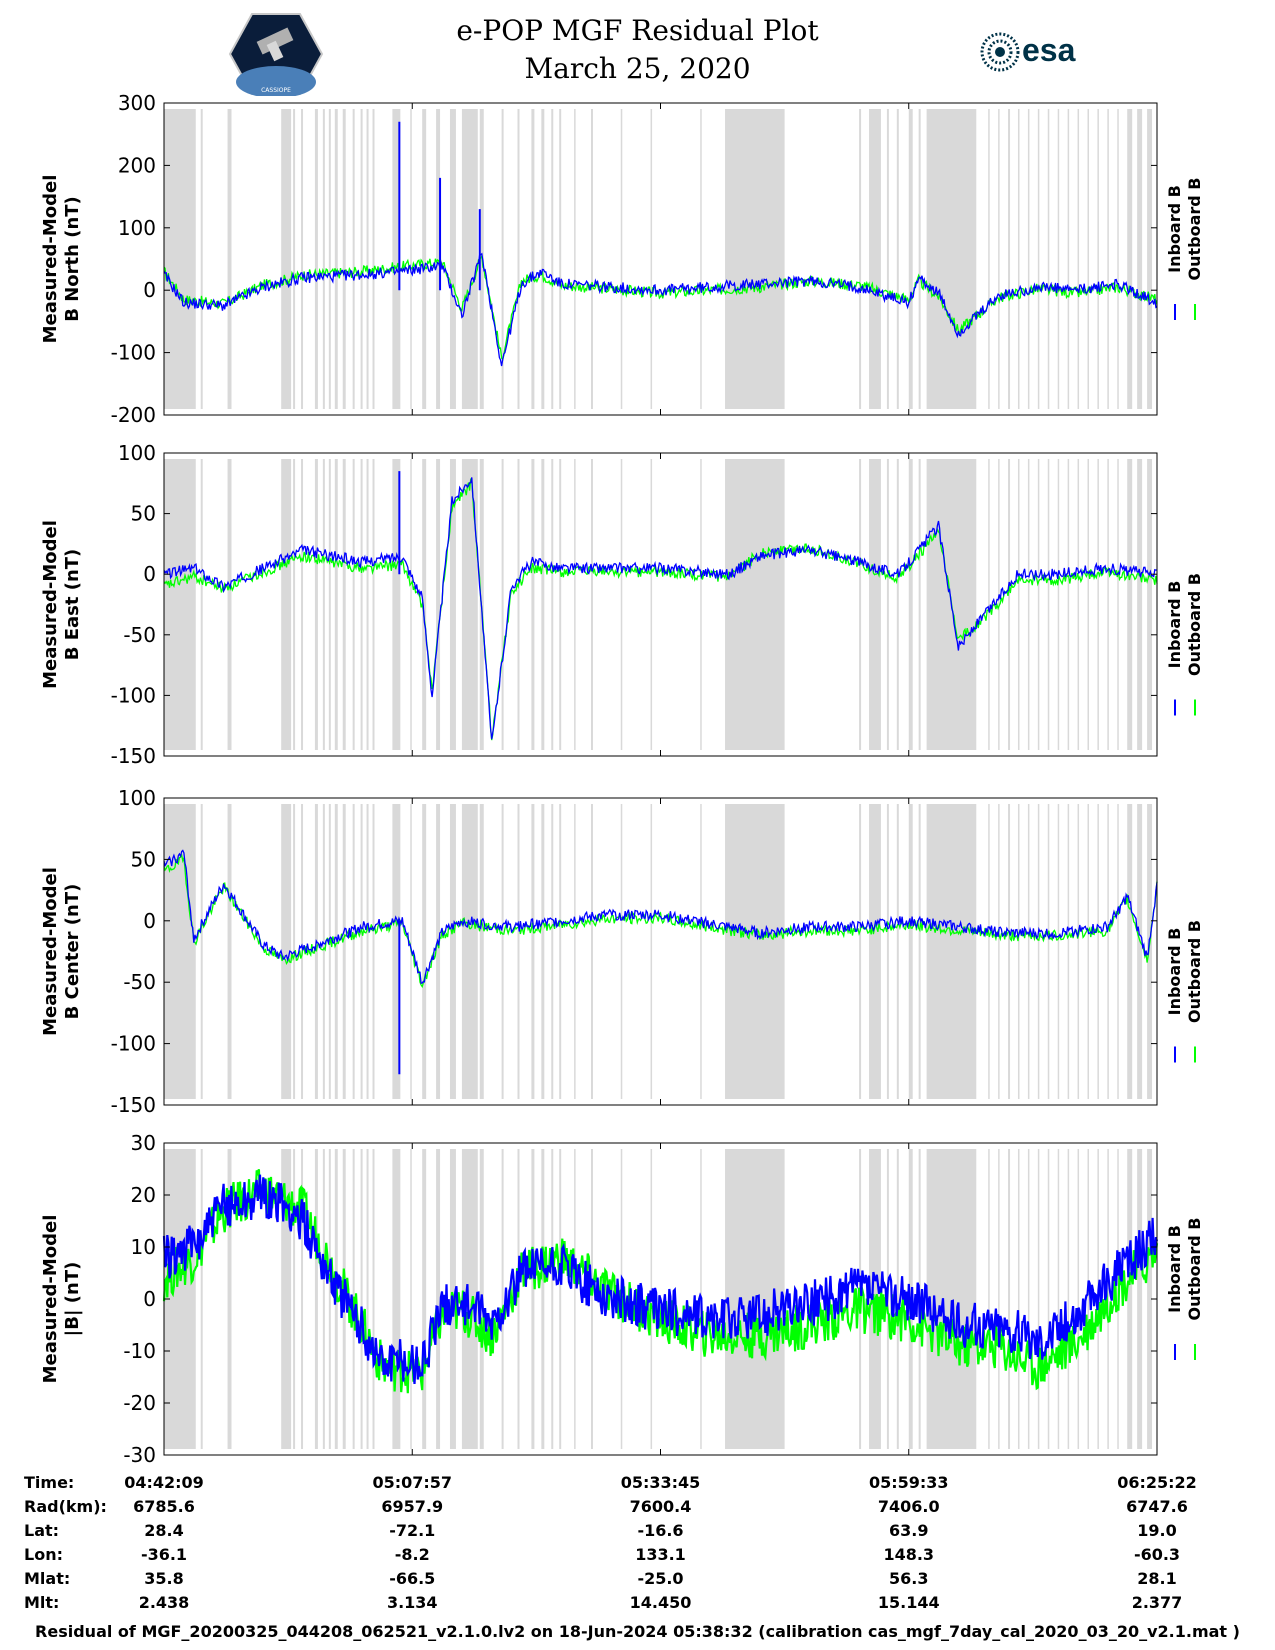 The width and height of the screenshot is (1275, 1650). What do you see at coordinates (660, 1506) in the screenshot?
I see `orbit-value: 7600.4` at bounding box center [660, 1506].